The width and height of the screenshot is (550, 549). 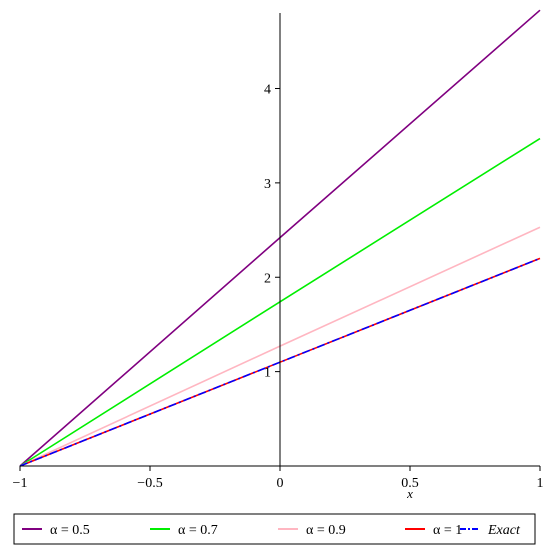 What do you see at coordinates (409, 493) in the screenshot?
I see `x-axis-label: x` at bounding box center [409, 493].